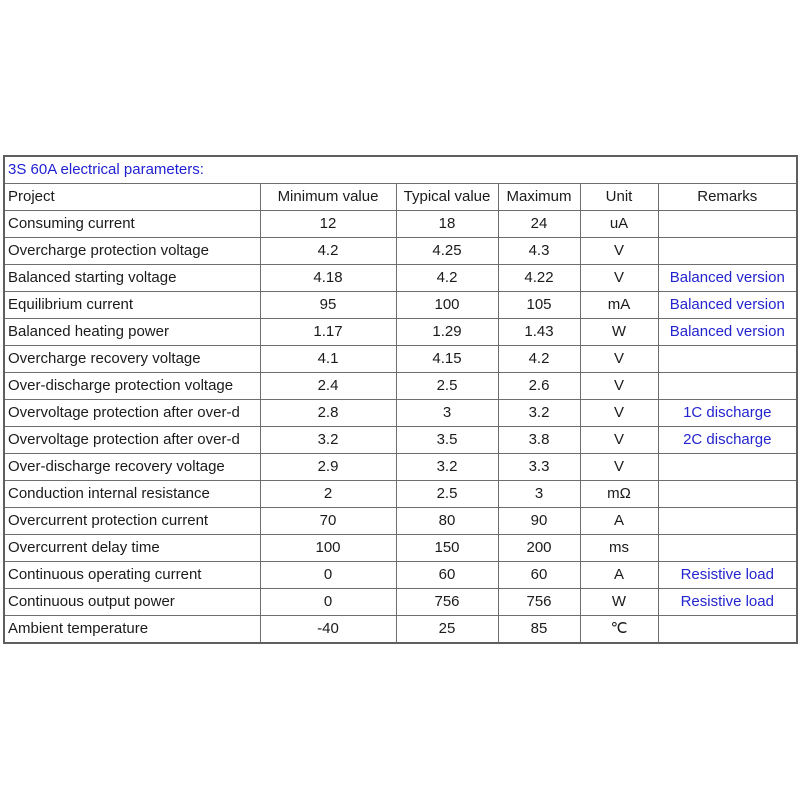  I want to click on table-row: Consuming current 12 18 24 uA, so click(400, 224).